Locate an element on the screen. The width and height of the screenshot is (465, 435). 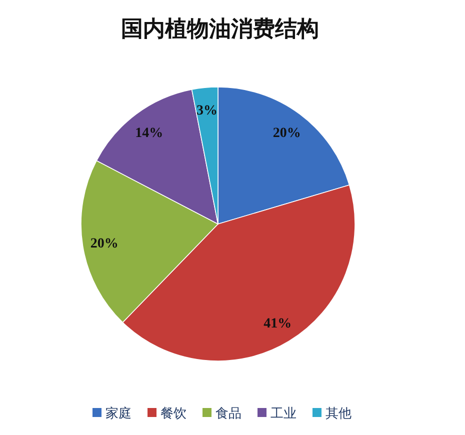
legend-label: 家庭 is located at coordinates (119, 413).